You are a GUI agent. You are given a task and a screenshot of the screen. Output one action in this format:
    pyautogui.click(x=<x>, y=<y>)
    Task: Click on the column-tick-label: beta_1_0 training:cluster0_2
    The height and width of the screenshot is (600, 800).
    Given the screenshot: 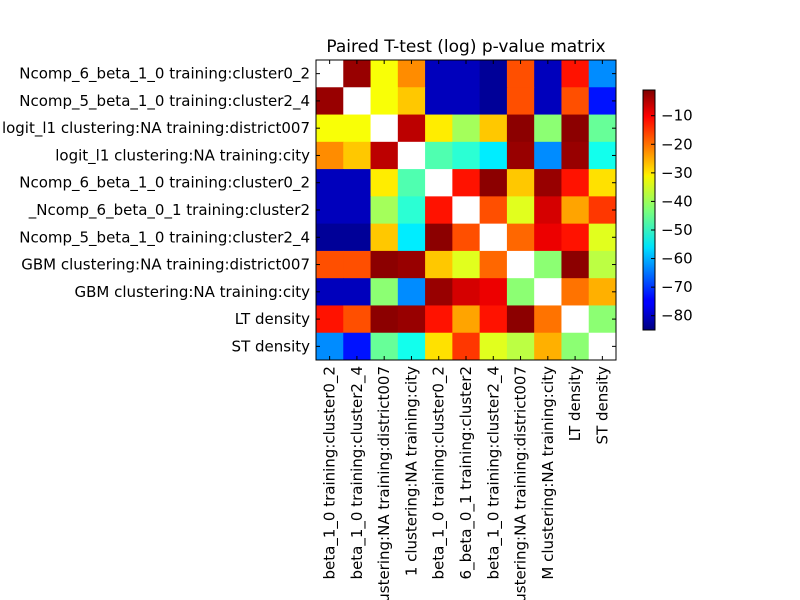 What is the action you would take?
    pyautogui.click(x=330, y=472)
    